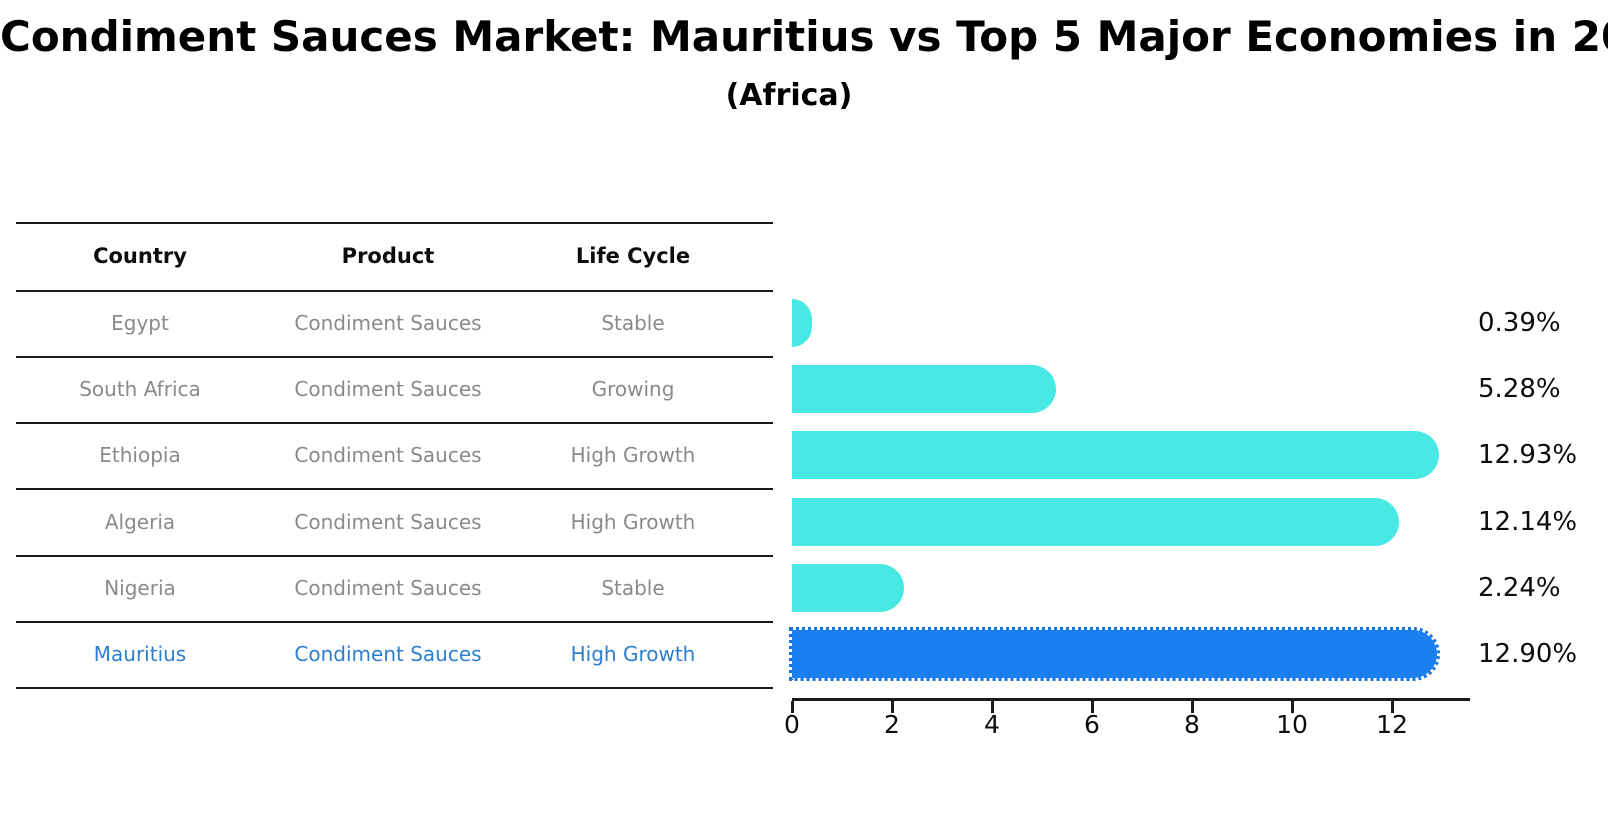  Describe the element at coordinates (1528, 654) in the screenshot. I see `value-label-mauritius: 12.90%` at that location.